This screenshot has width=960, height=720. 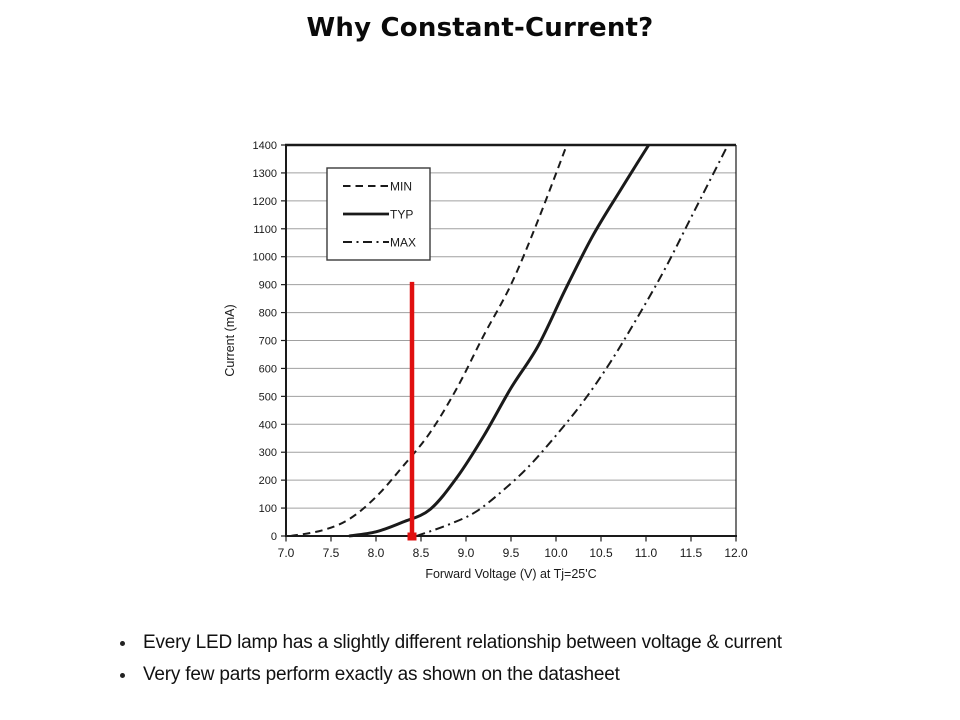 What do you see at coordinates (286, 553) in the screenshot?
I see `x-tick-label: 7.0` at bounding box center [286, 553].